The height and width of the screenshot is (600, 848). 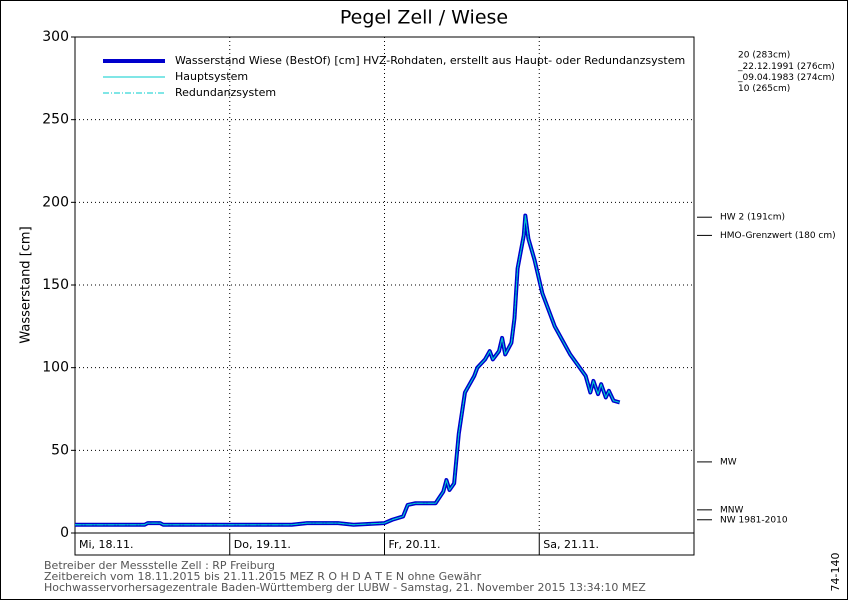 What do you see at coordinates (262, 544) in the screenshot?
I see `x-tick-label: Do, 19.11.` at bounding box center [262, 544].